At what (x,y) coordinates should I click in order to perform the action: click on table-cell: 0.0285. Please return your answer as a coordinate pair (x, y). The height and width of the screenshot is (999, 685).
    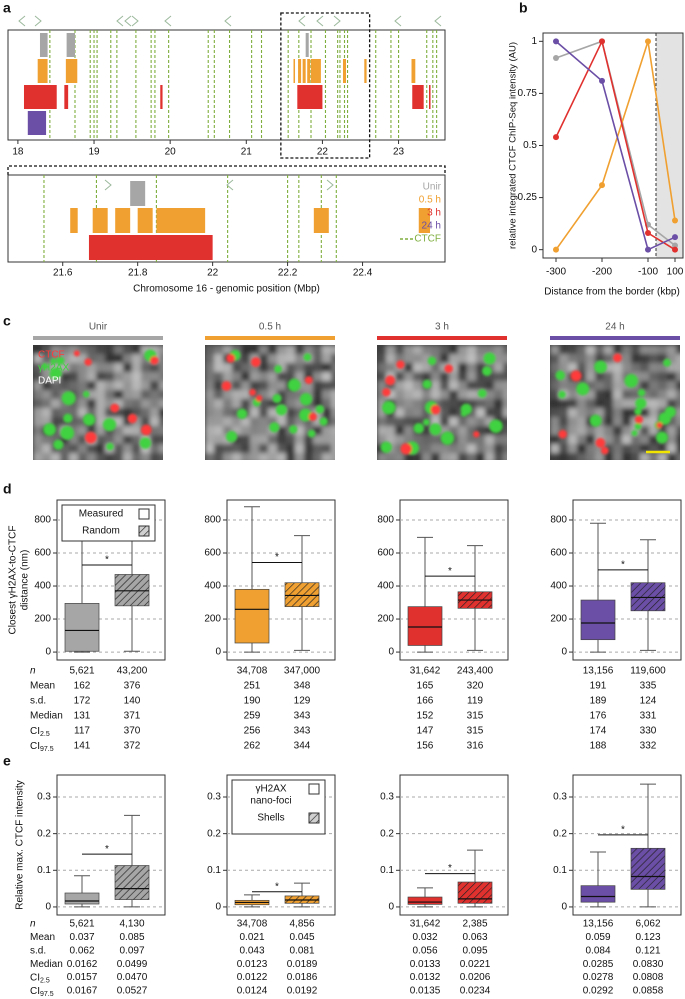
    Looking at the image, I should click on (598, 964).